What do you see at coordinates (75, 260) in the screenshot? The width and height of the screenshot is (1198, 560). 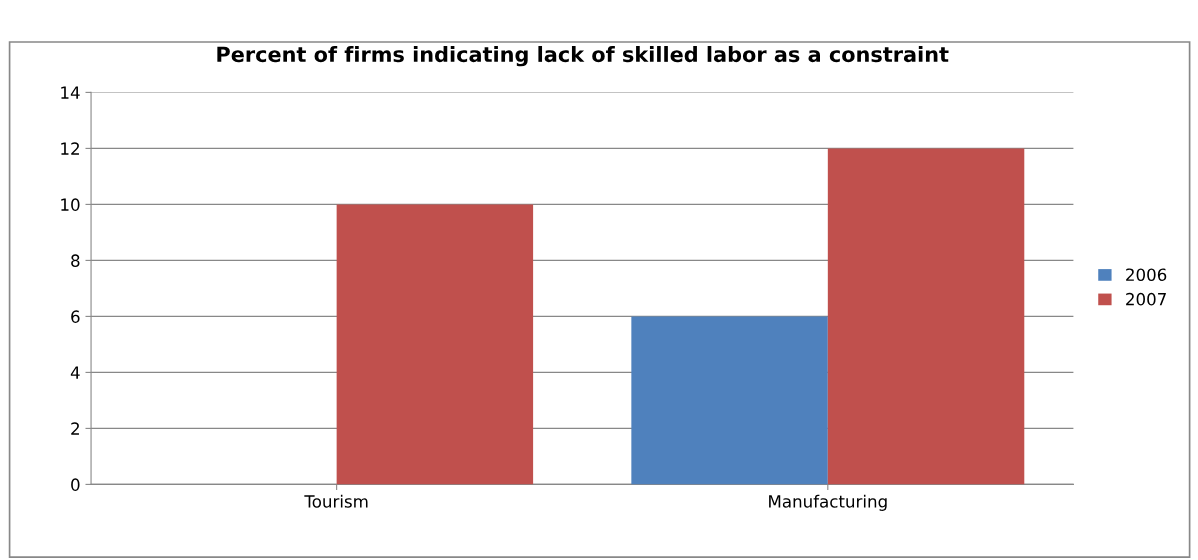 I see `y-tick-label: 8` at bounding box center [75, 260].